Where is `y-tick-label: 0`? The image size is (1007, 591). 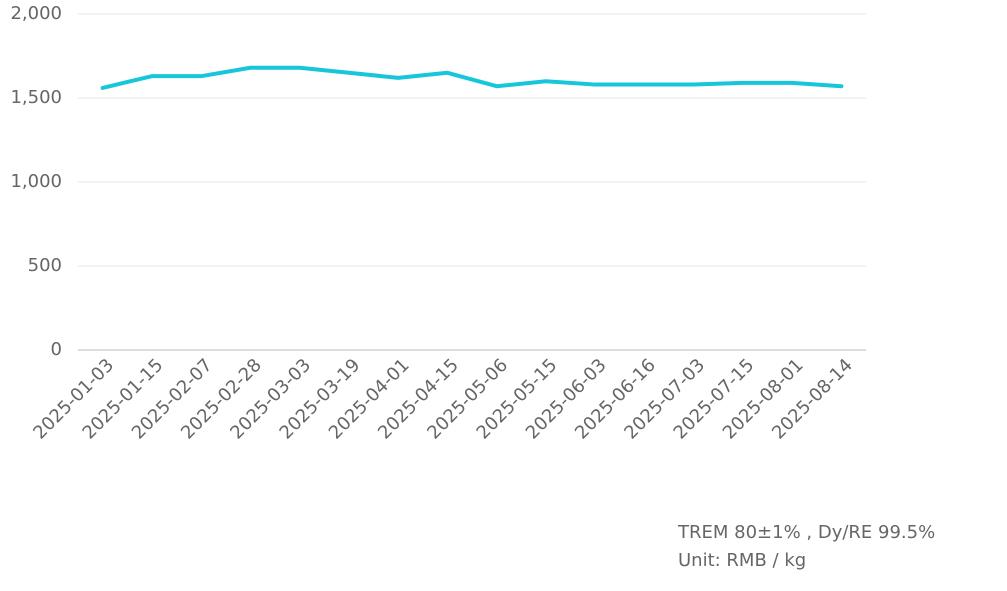
y-tick-label: 0 is located at coordinates (56, 349).